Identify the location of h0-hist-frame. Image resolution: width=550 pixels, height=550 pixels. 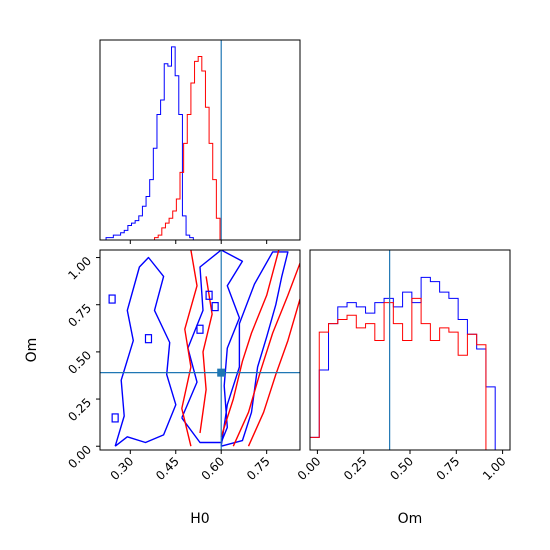
(200, 140).